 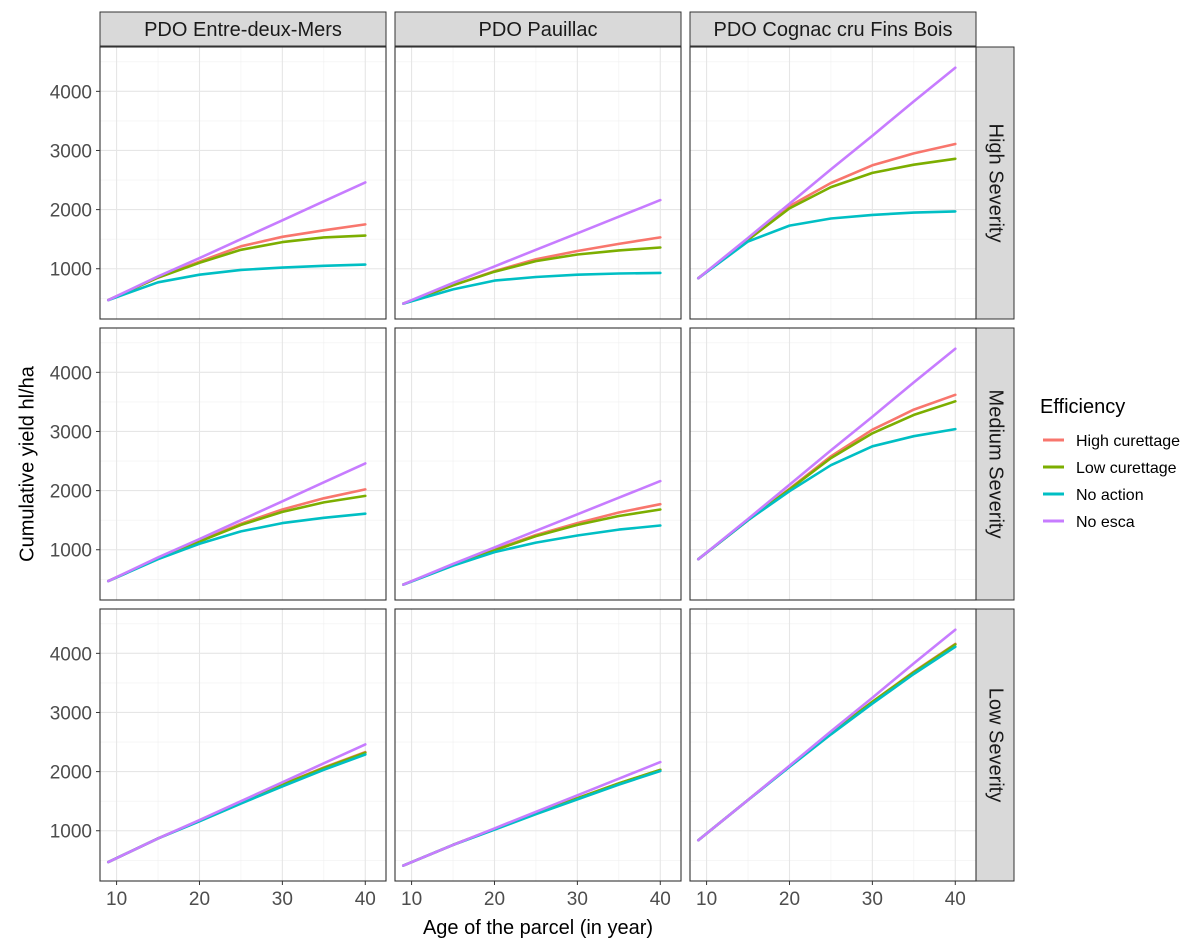 I want to click on column-strip-pdo-entre-deux-mers, so click(x=243, y=29).